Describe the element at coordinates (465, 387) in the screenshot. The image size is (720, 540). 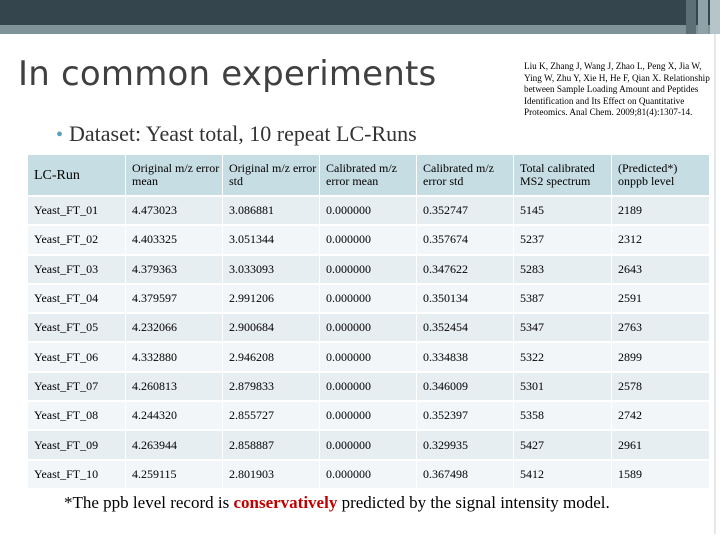
I see `table-cell: 0.346009` at that location.